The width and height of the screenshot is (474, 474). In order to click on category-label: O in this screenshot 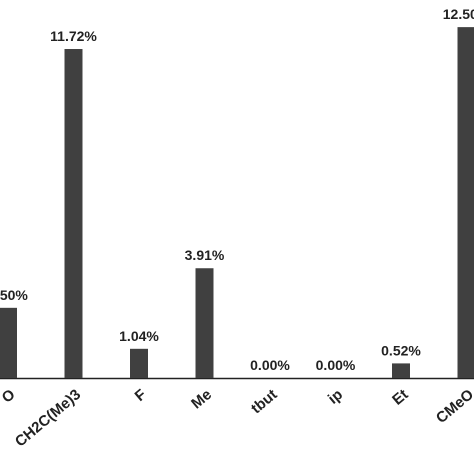, I will do `click(9, 396)`.